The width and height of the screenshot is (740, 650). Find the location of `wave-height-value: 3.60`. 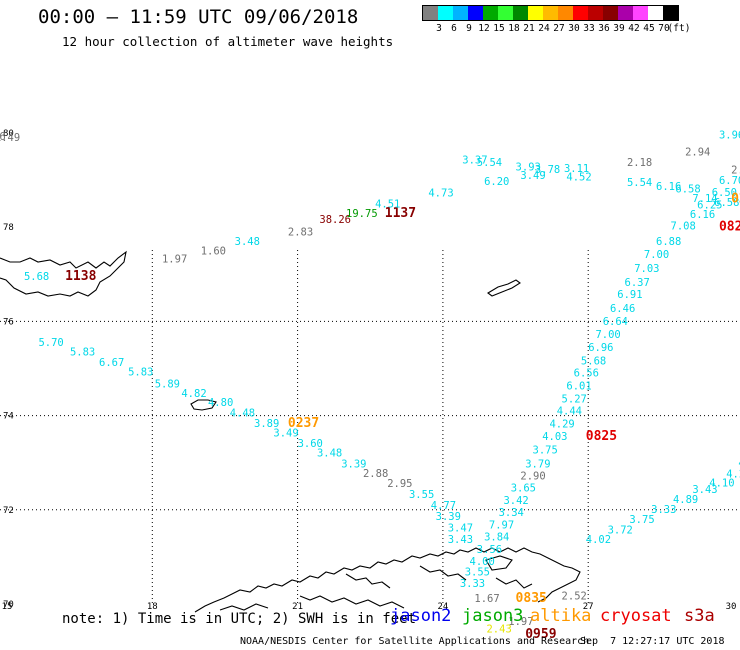

wave-height-value: 3.60 is located at coordinates (310, 444).